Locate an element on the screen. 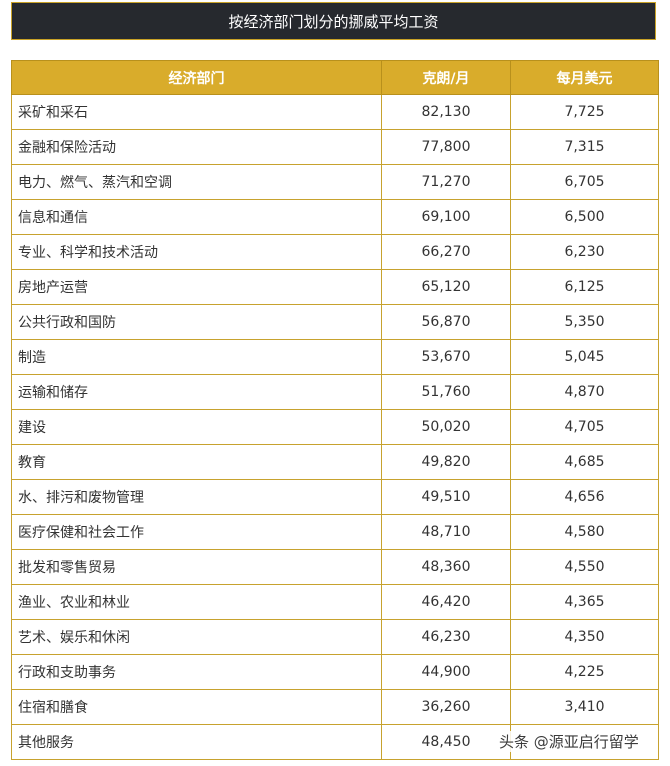  usd-value-cell: 6,705 is located at coordinates (584, 182).